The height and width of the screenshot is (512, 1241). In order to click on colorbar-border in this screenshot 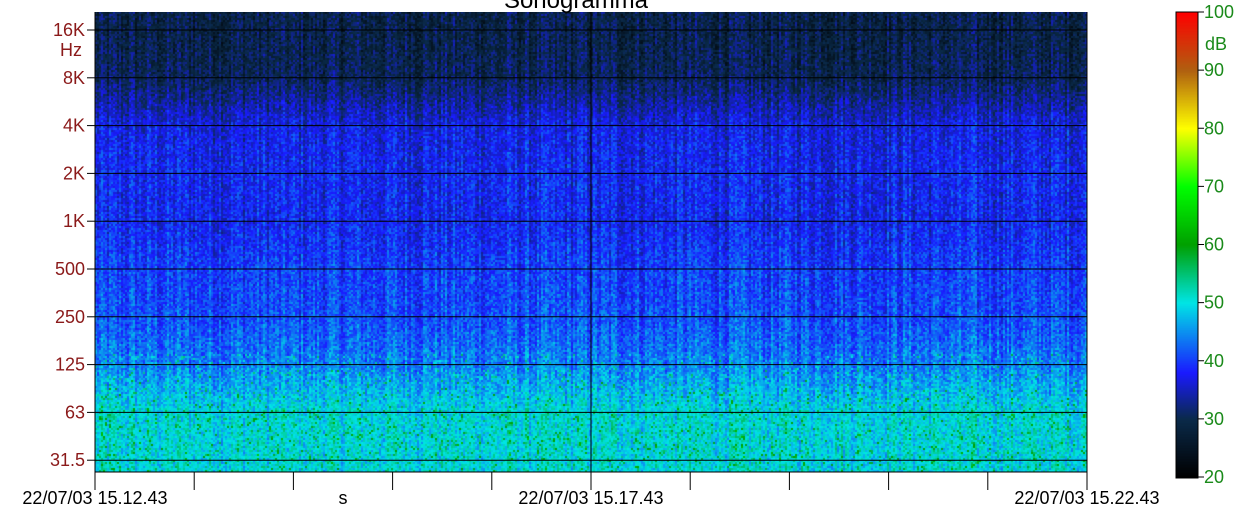, I will do `click(1187, 245)`.